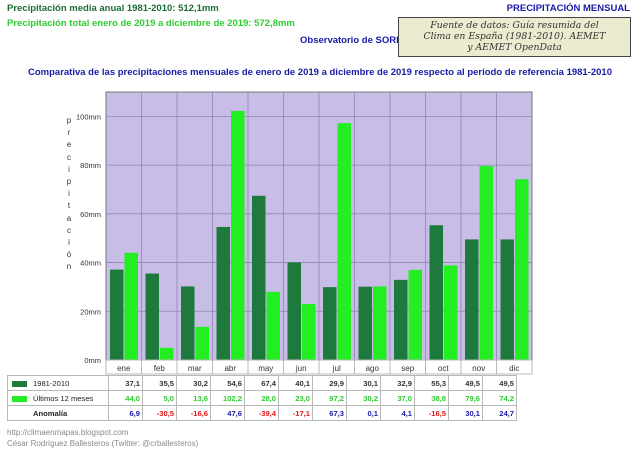  Describe the element at coordinates (159, 398) in the screenshot. I see `table-cell: 5,0` at that location.